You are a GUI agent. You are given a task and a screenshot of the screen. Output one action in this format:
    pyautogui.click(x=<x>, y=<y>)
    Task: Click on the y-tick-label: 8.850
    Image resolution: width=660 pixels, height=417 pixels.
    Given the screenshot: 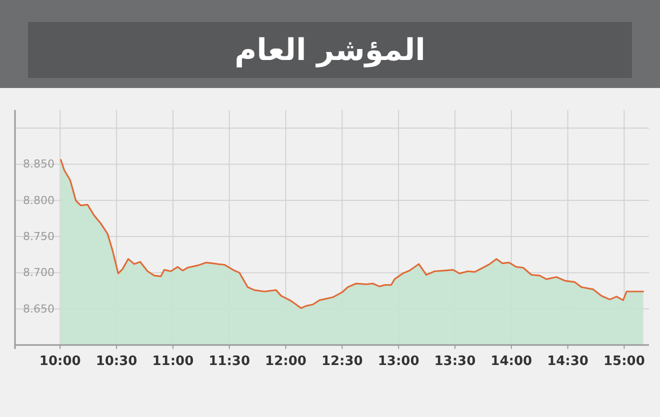 What is the action you would take?
    pyautogui.click(x=38, y=164)
    